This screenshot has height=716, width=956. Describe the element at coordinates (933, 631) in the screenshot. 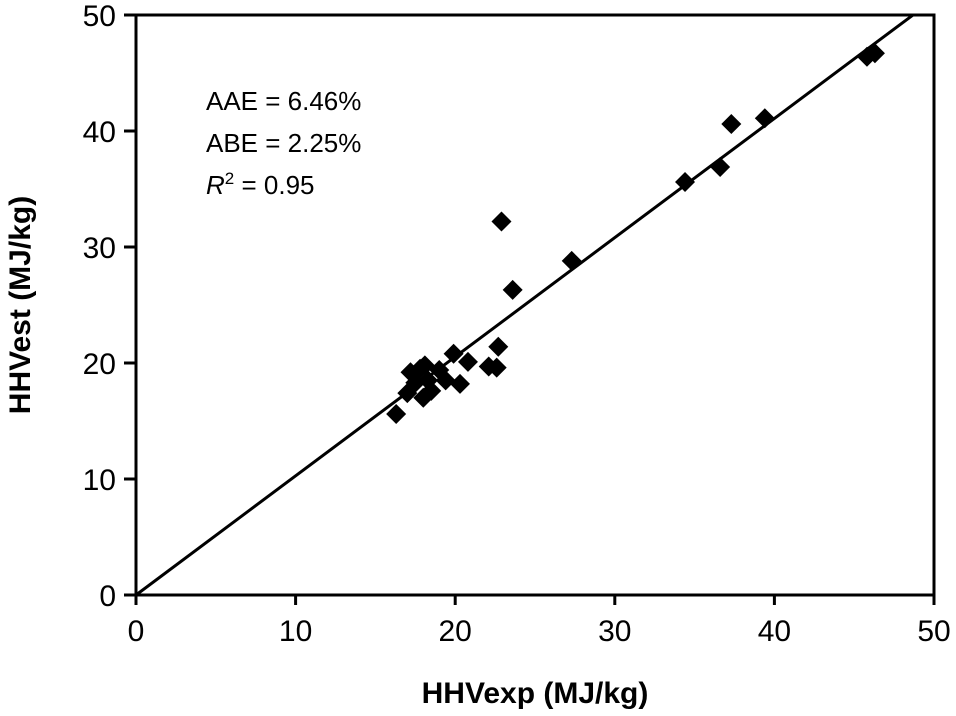

I see `x-tick-label: 50` at that location.